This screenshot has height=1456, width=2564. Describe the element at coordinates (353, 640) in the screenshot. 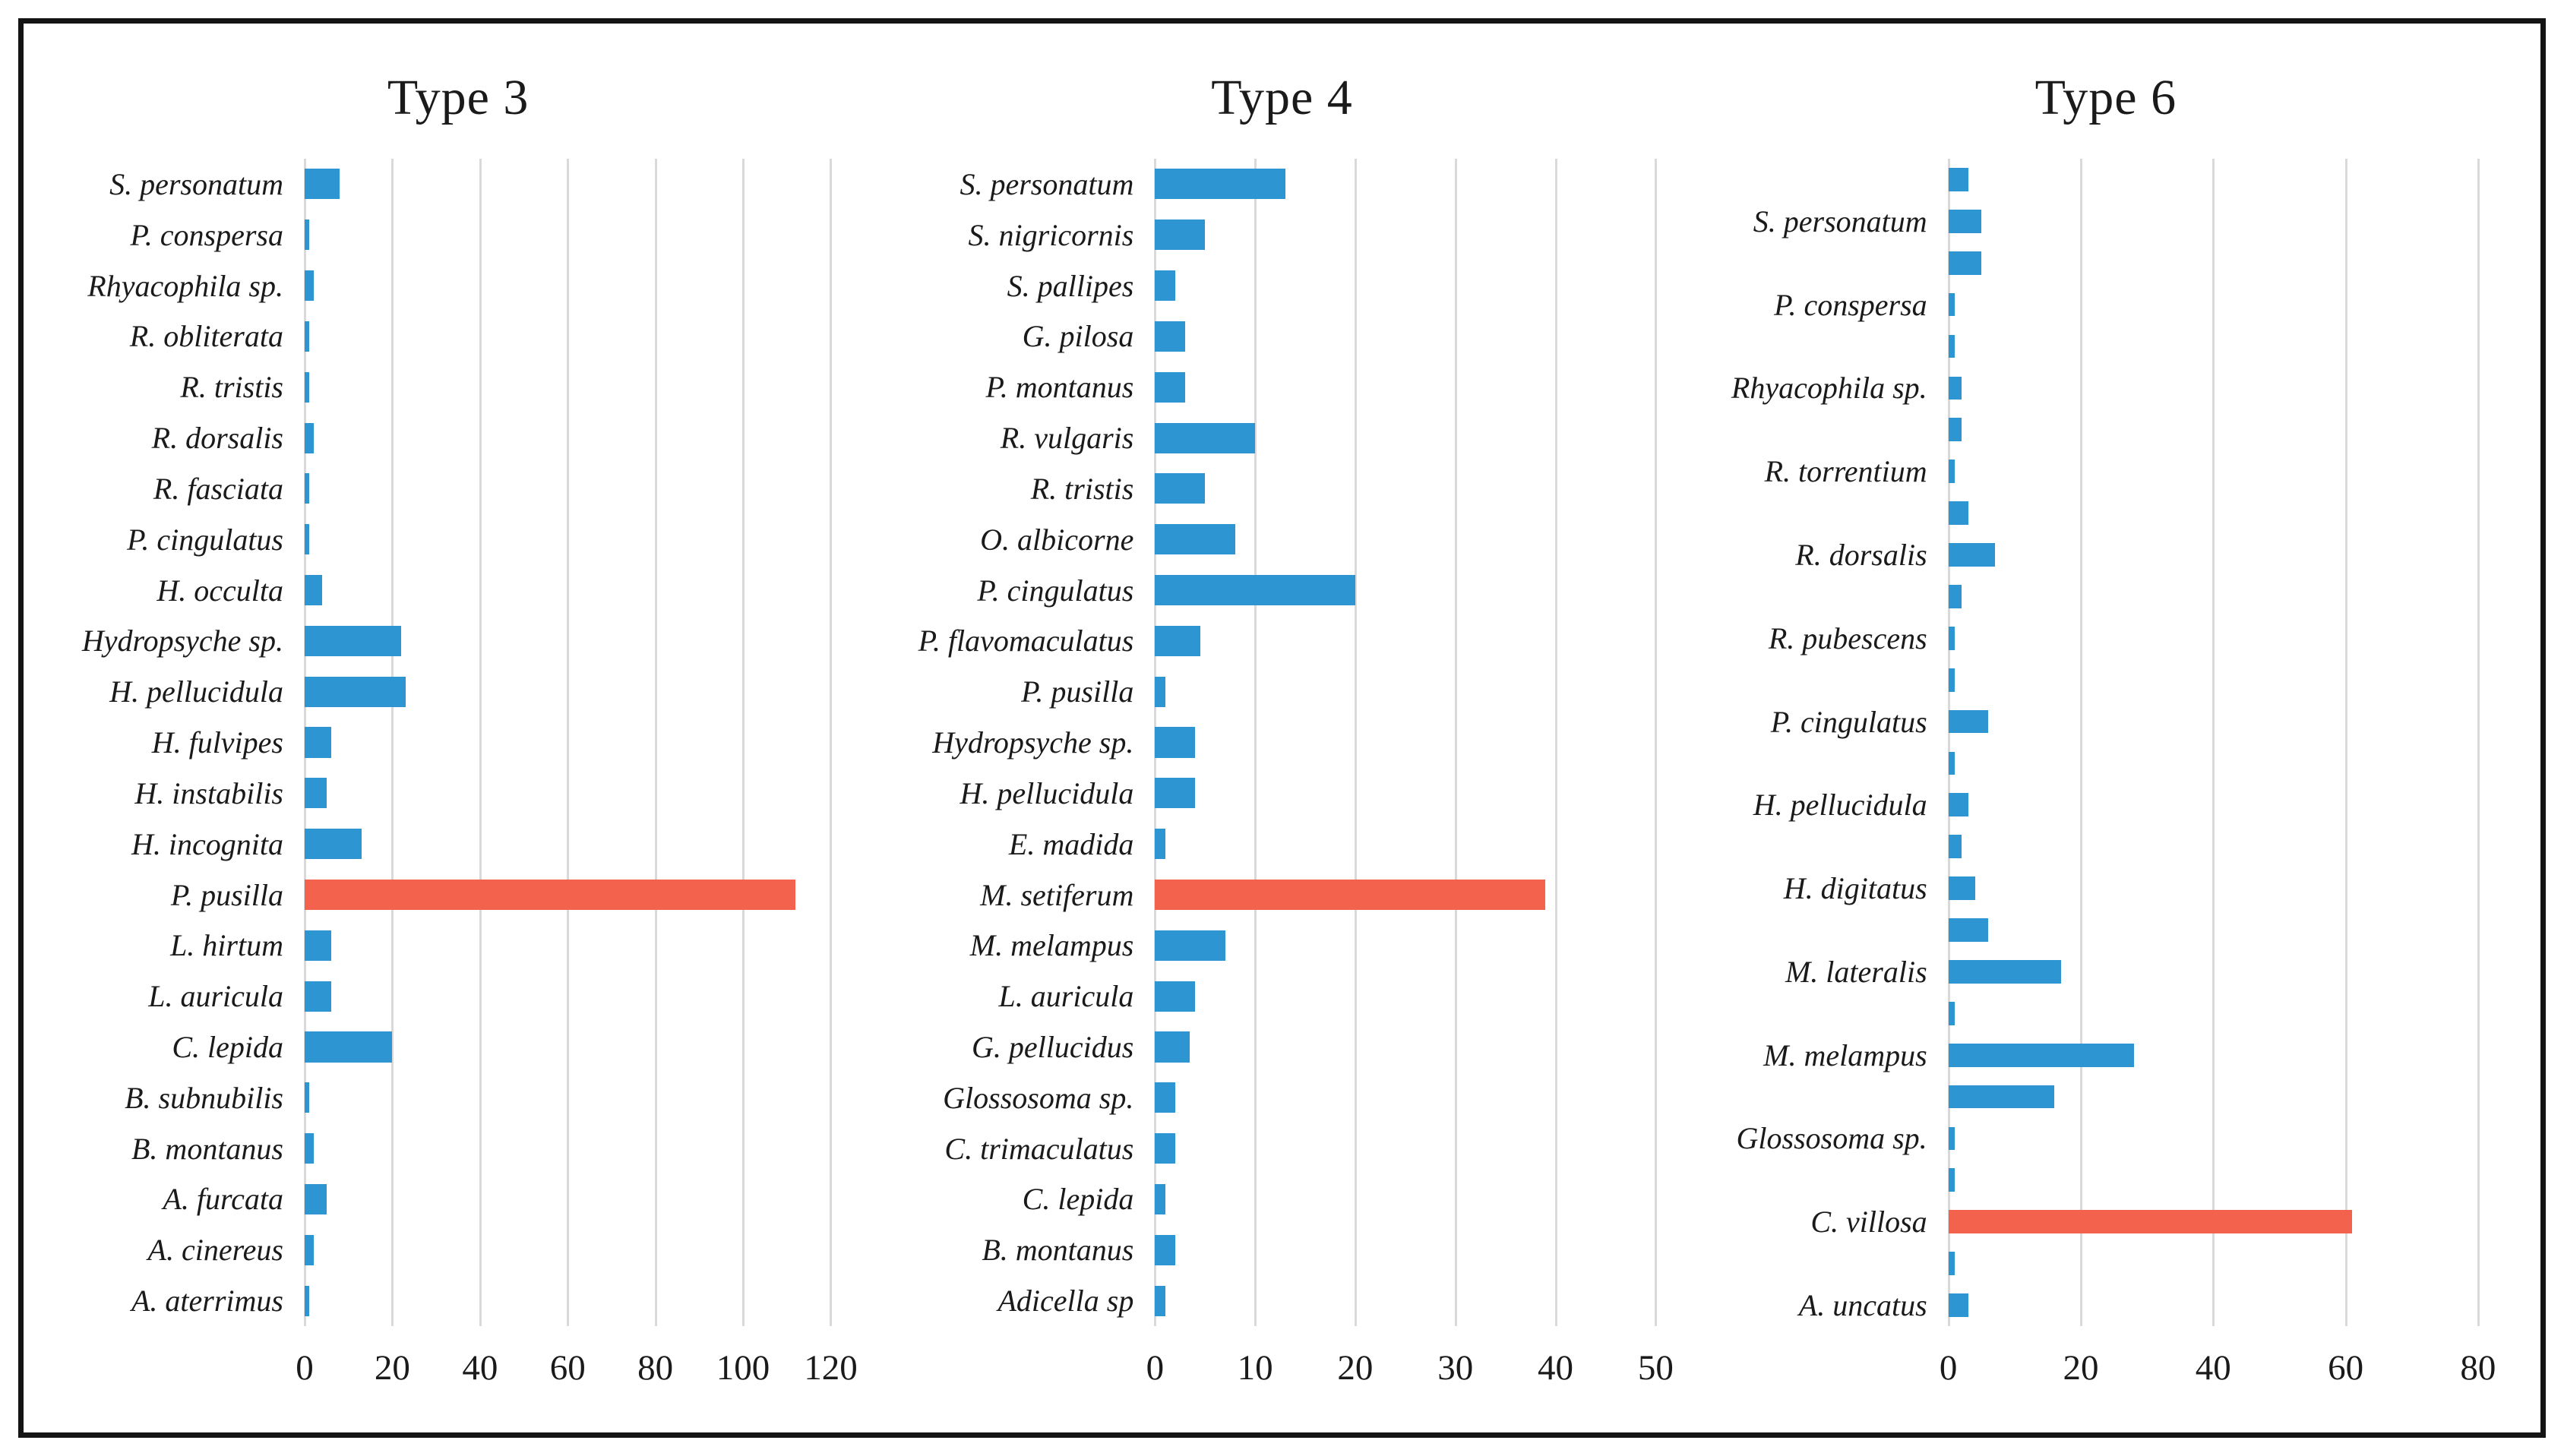

I see `bar-hydropsyche-sp.` at that location.